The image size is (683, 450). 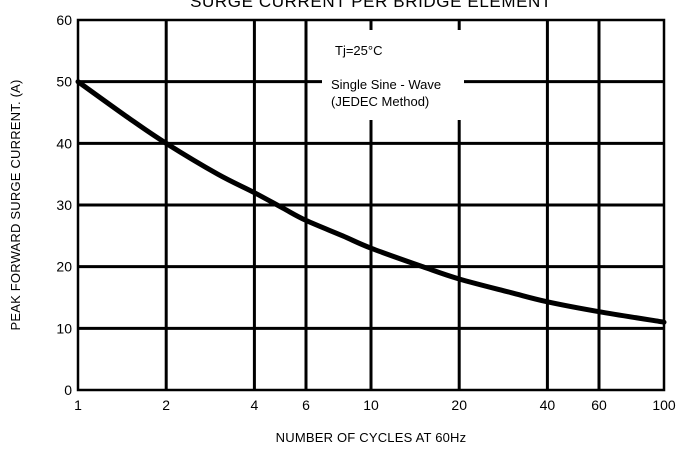 What do you see at coordinates (64, 328) in the screenshot?
I see `y-tick-label: 10` at bounding box center [64, 328].